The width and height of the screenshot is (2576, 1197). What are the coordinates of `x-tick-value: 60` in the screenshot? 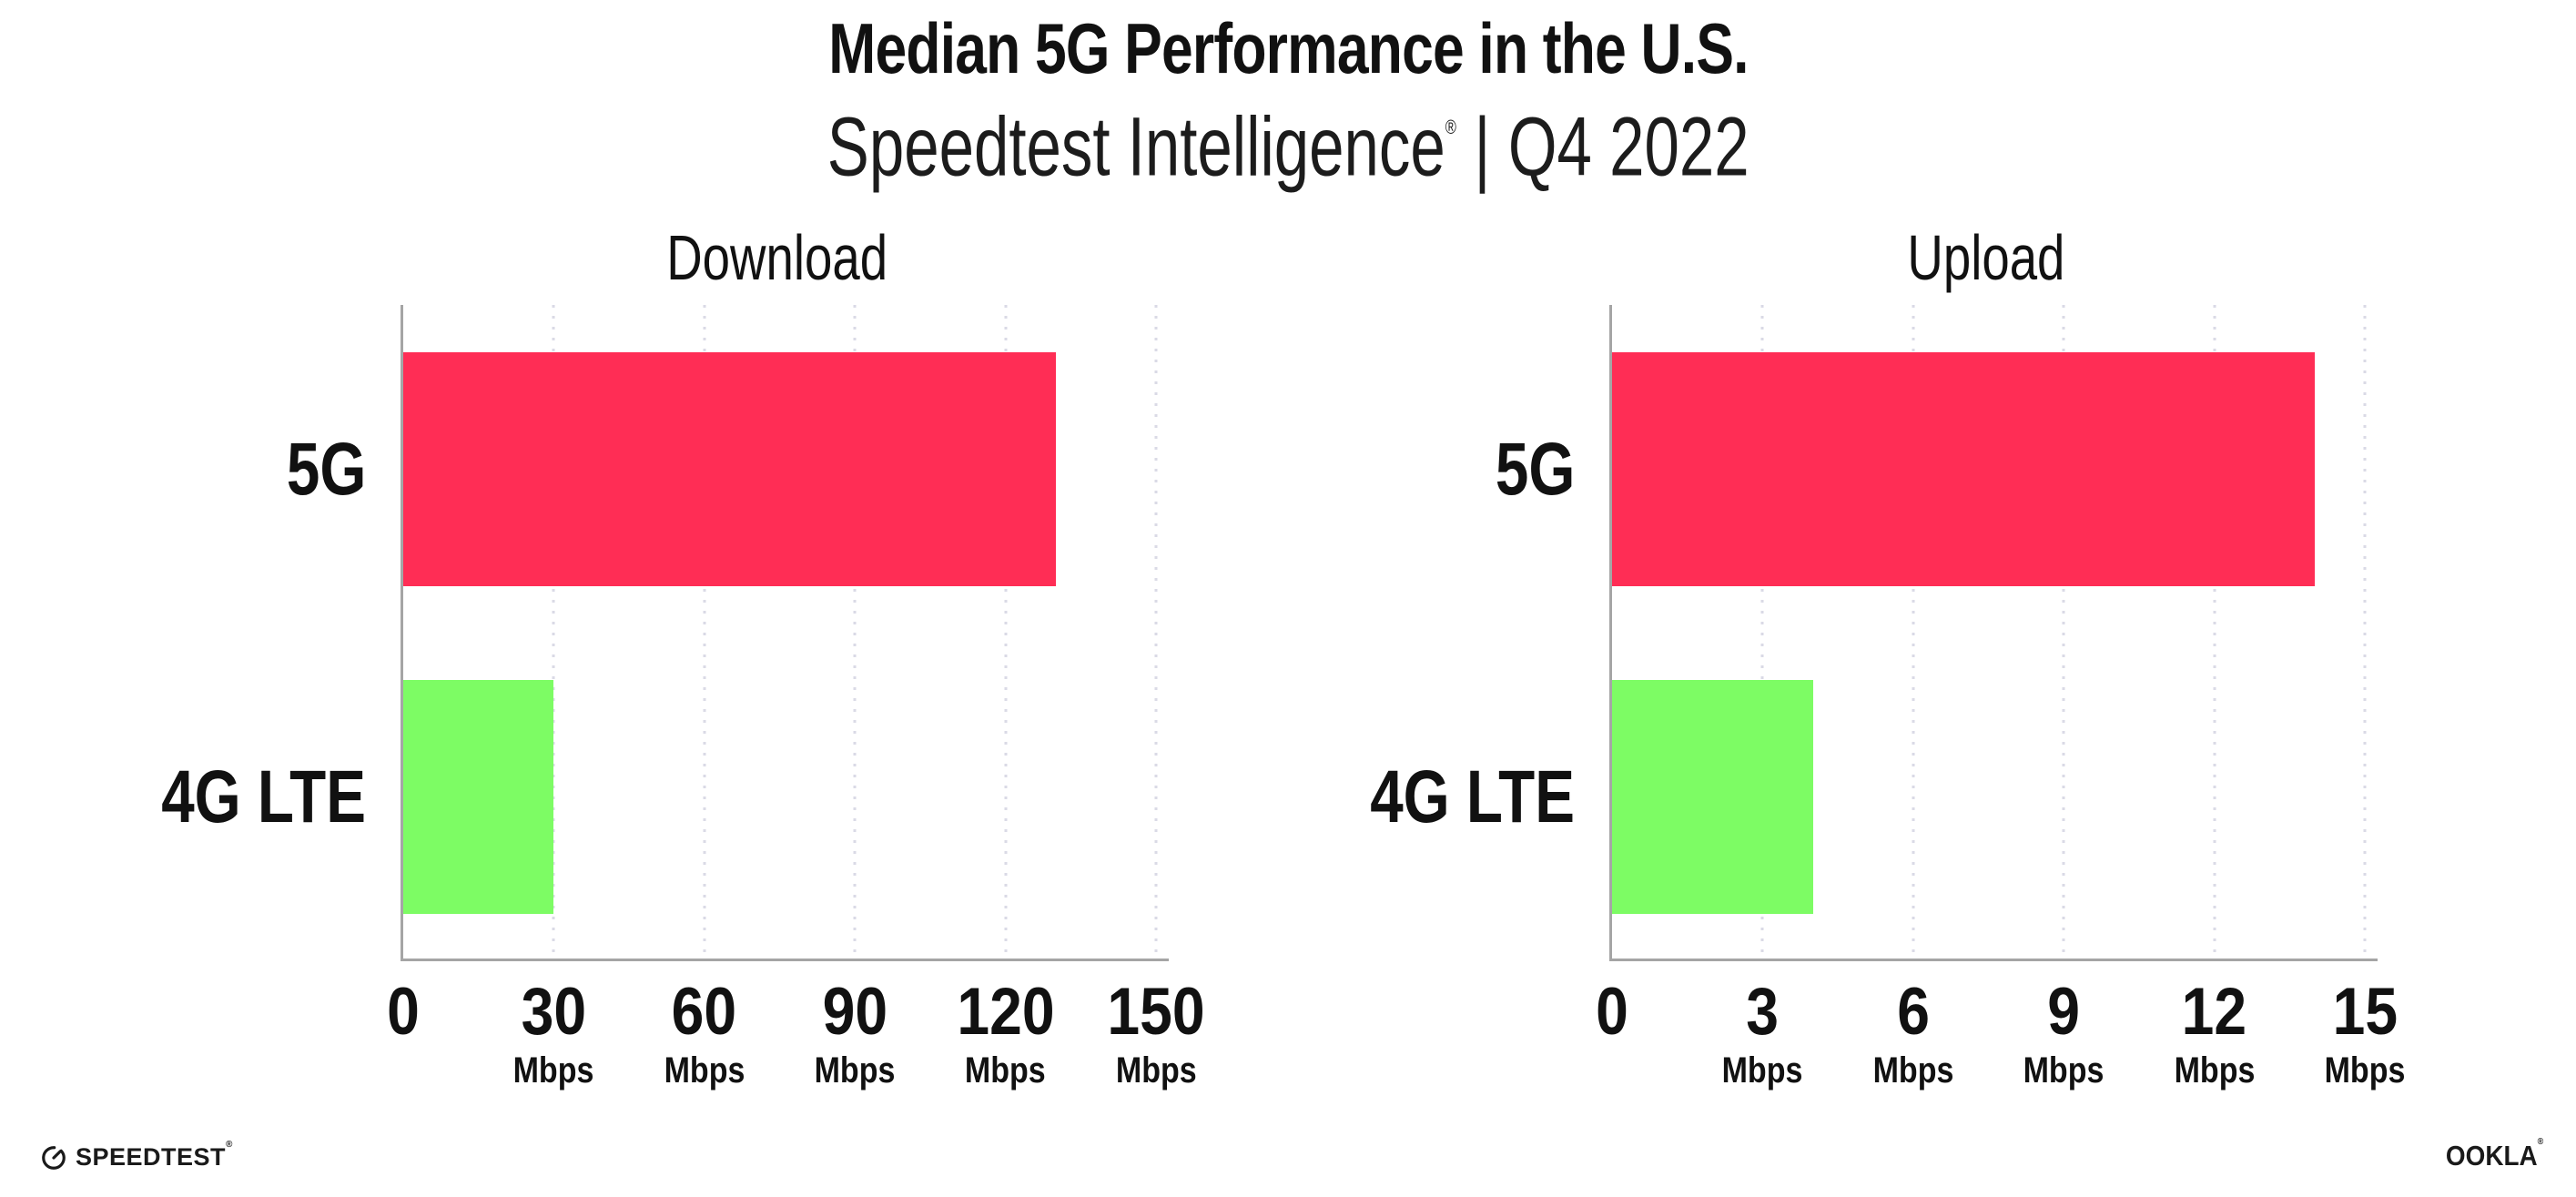 It's located at (704, 1012).